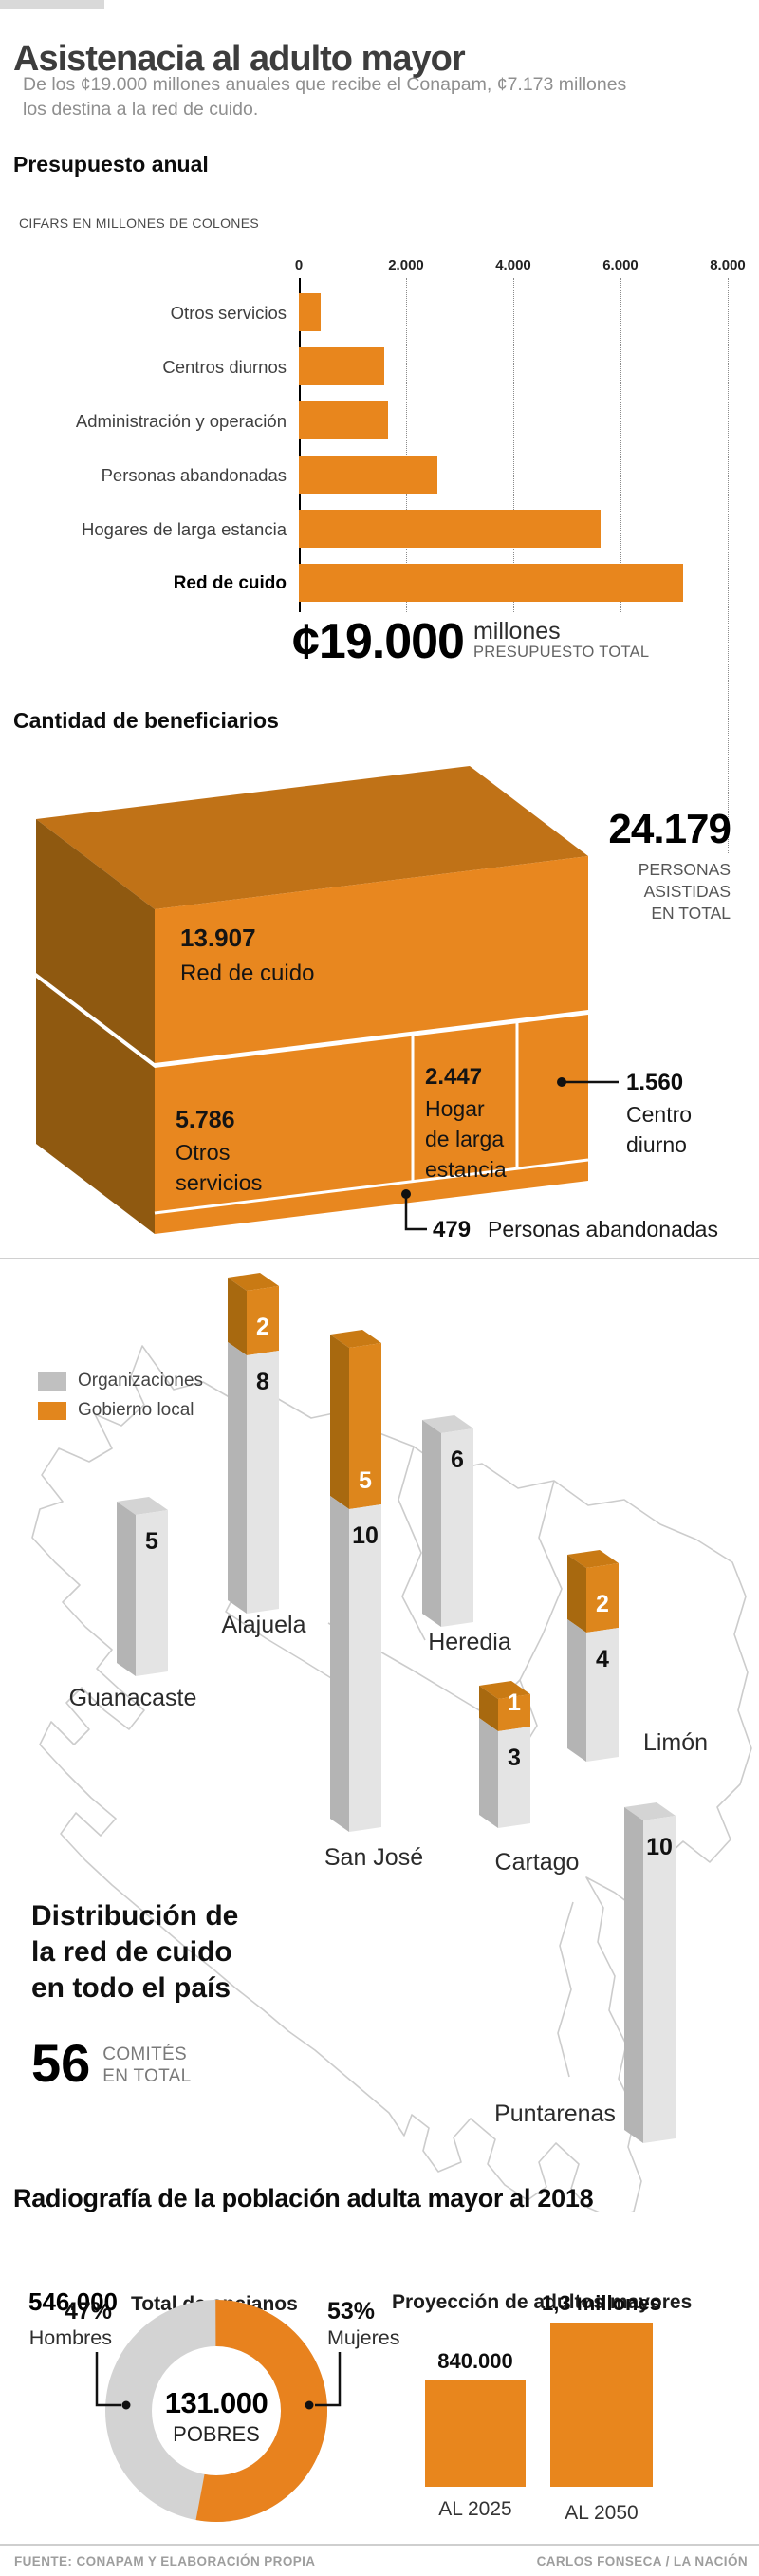  I want to click on bar-side-Cartago, so click(489, 1773).